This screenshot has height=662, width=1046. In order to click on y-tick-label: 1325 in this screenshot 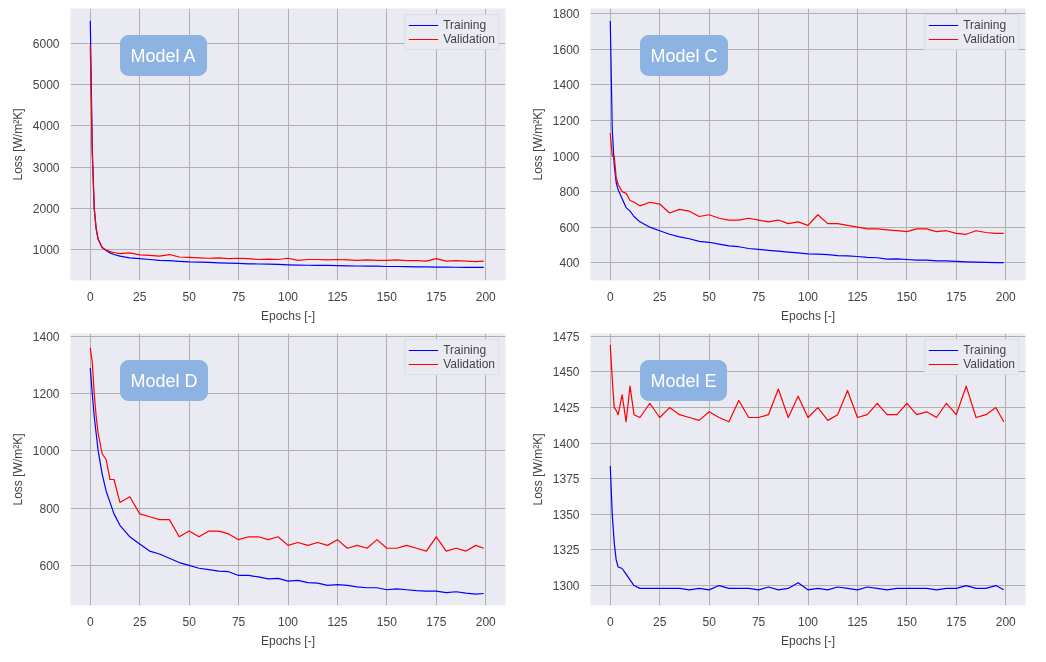, I will do `click(566, 550)`.